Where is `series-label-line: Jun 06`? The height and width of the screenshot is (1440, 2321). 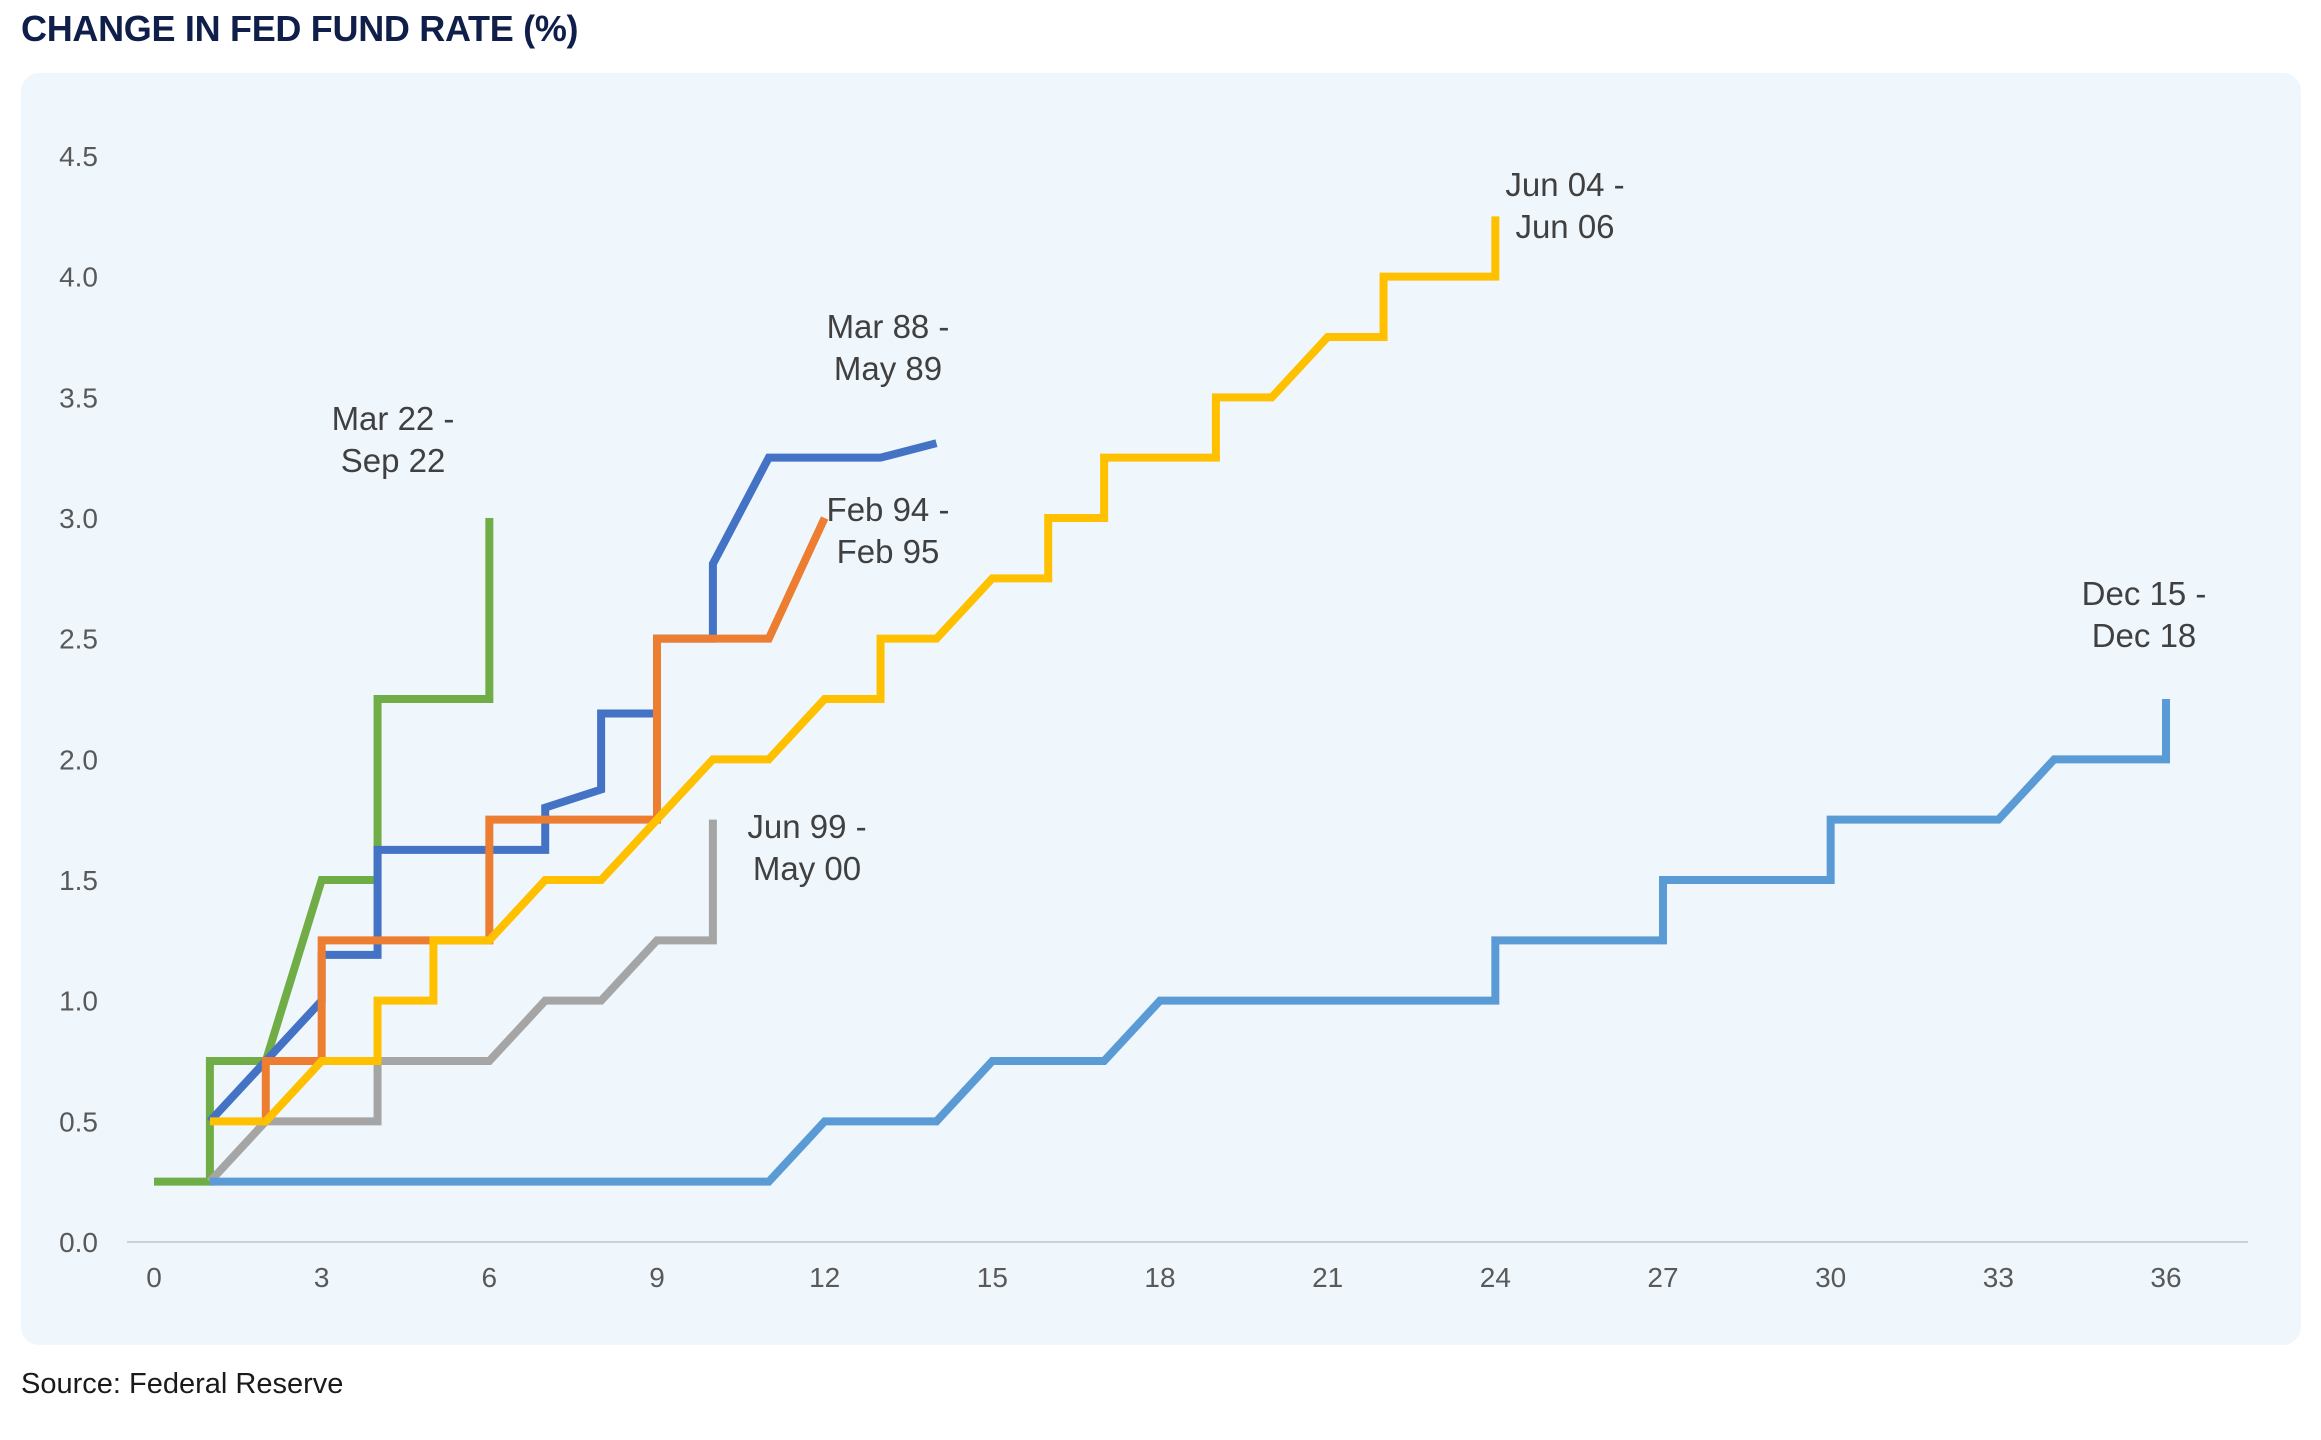 series-label-line: Jun 06 is located at coordinates (1564, 226).